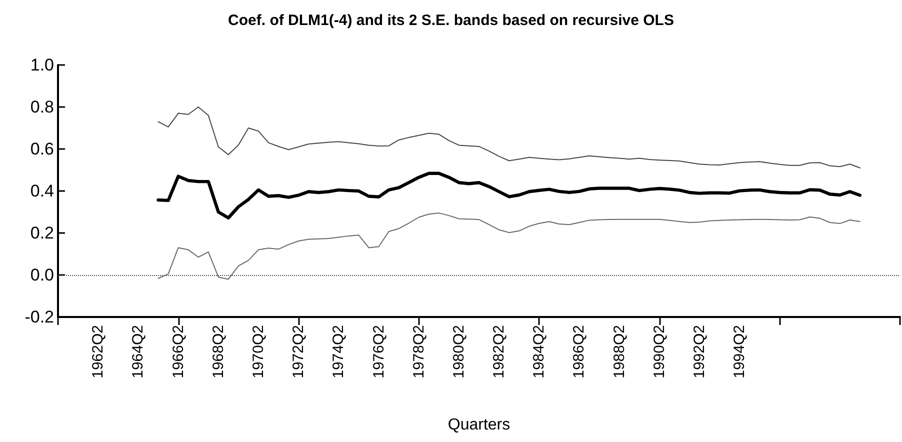 This screenshot has width=902, height=442. I want to click on x-tick-label: 1966Q2, so click(178, 351).